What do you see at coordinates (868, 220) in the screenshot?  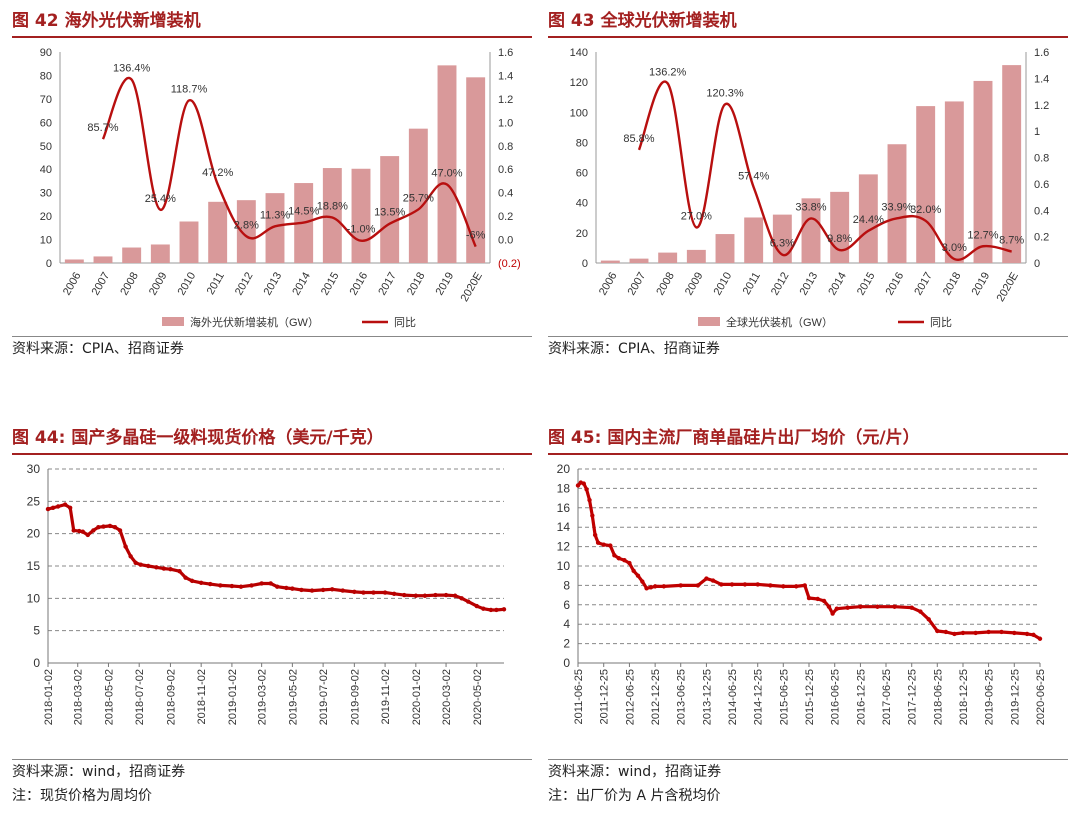 I see `yoy-data-label: 24.4%` at bounding box center [868, 220].